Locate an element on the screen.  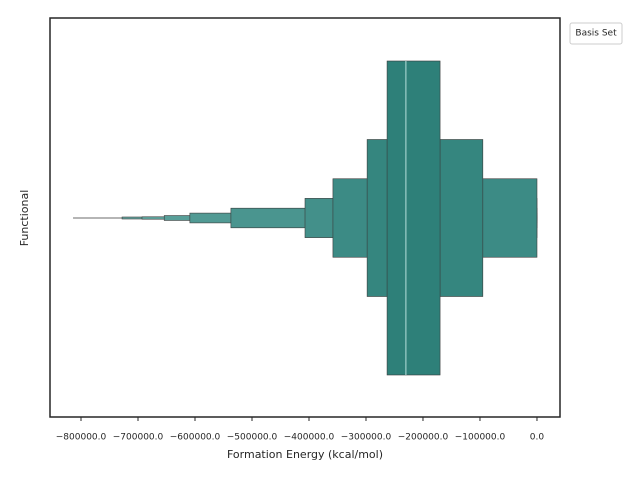
x-tick-label: −800000.0 is located at coordinates (81, 438).